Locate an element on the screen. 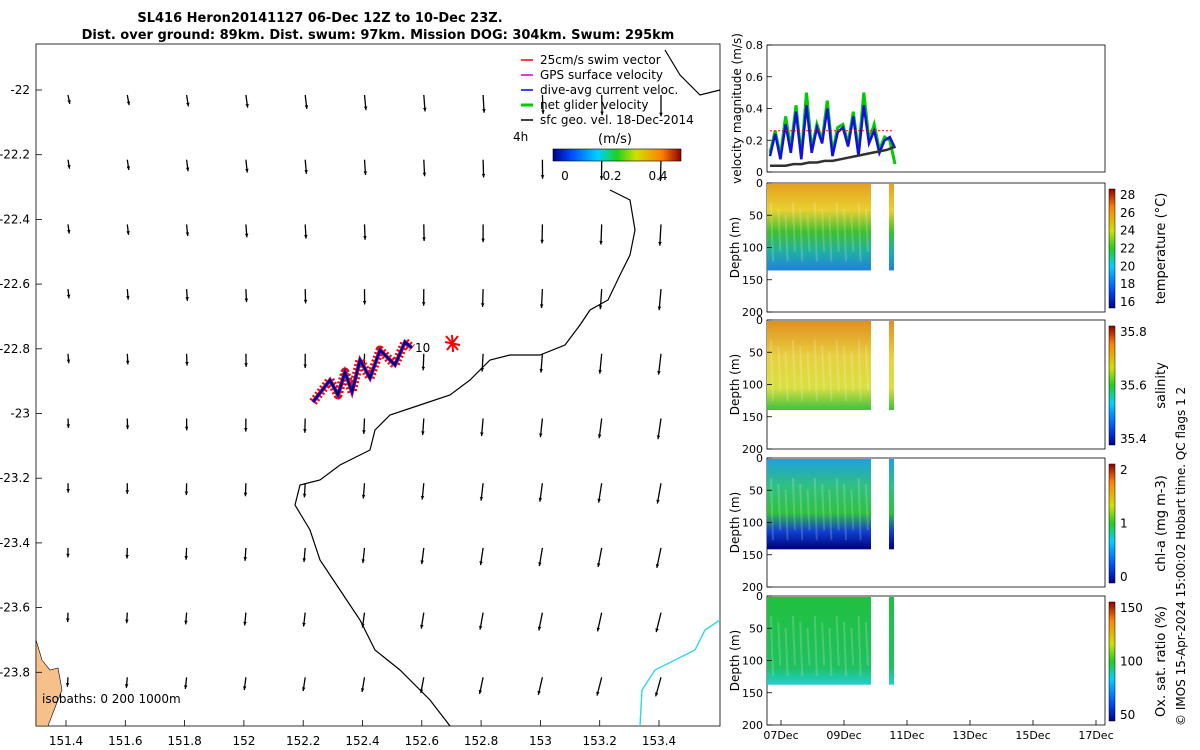 Image resolution: width=1200 pixels, height=750 pixels. profile-colorbar-tick-label: 35.6 is located at coordinates (1133, 386).